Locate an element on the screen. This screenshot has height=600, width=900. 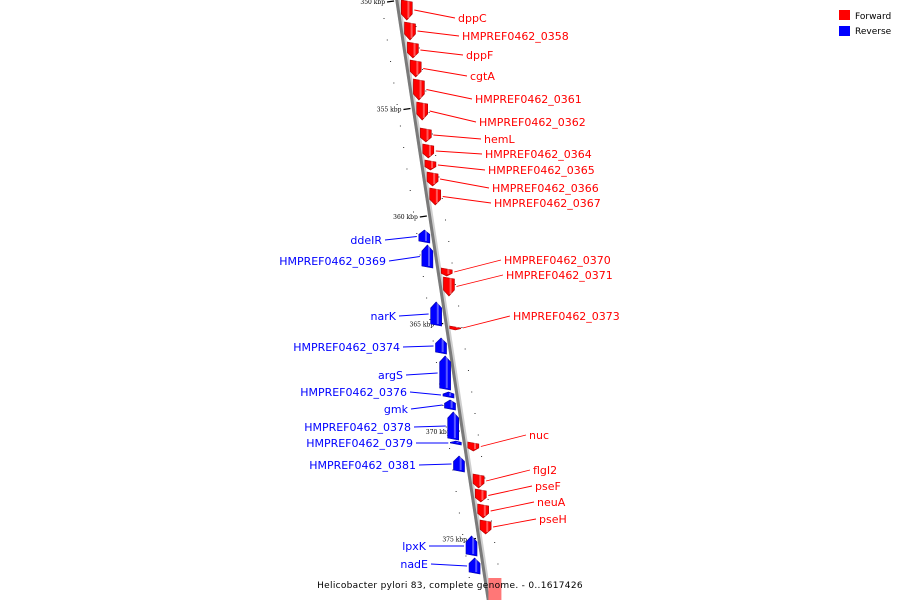
gene-label: hemL is located at coordinates (499, 139).